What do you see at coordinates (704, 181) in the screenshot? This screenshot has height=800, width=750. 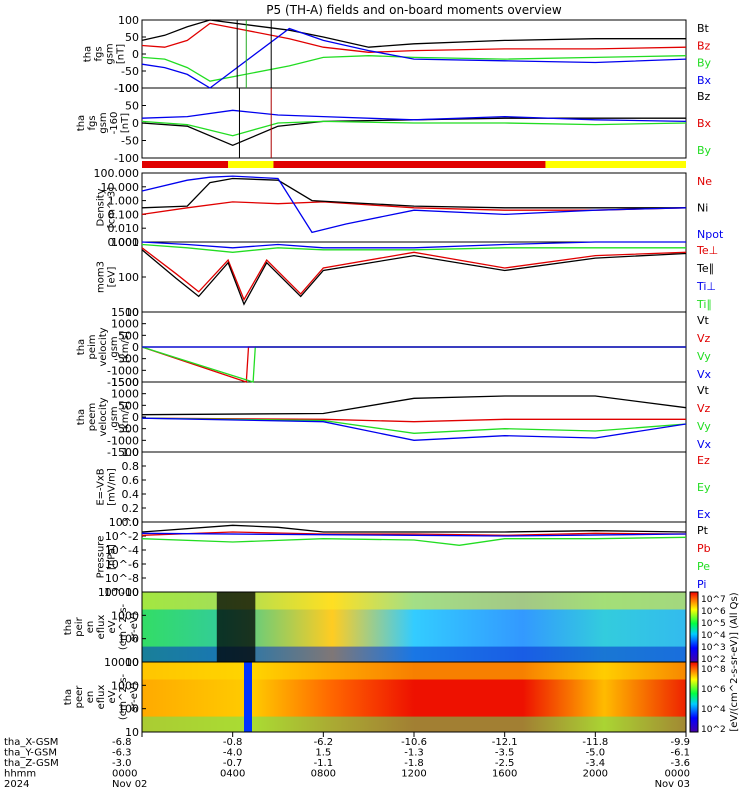 I see `legend-entry: Ne` at bounding box center [704, 181].